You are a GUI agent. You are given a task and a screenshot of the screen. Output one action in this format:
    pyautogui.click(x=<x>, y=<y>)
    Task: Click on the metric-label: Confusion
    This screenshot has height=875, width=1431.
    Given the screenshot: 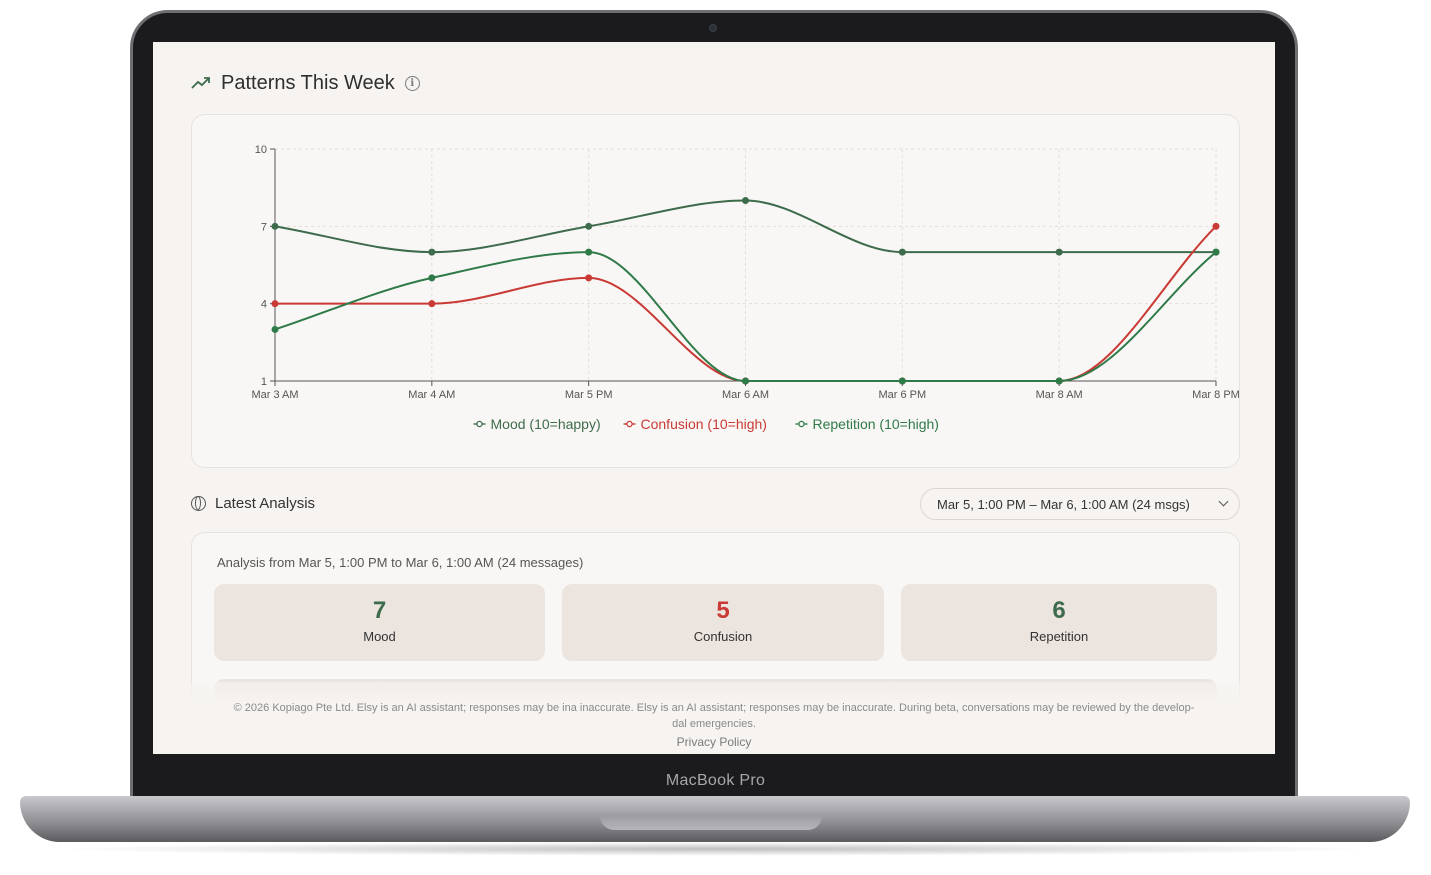 What is the action you would take?
    pyautogui.click(x=723, y=636)
    